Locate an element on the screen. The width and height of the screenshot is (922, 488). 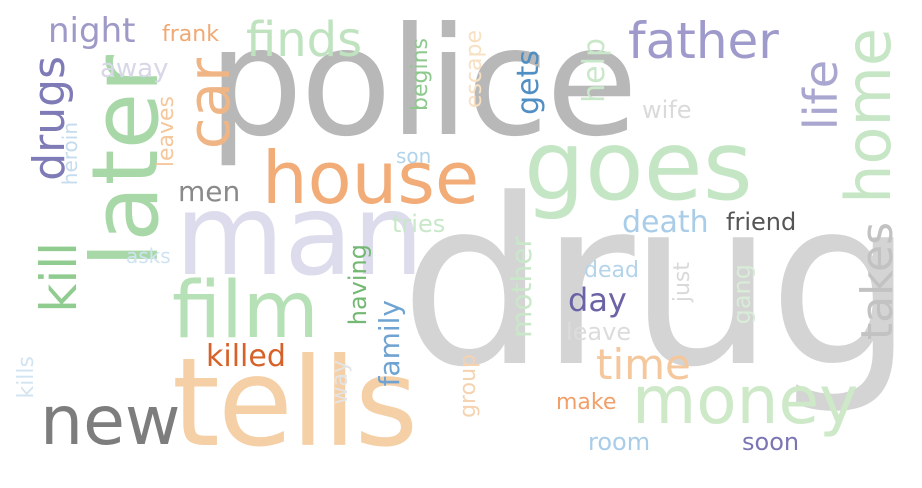
word-day: day is located at coordinates (597, 300).